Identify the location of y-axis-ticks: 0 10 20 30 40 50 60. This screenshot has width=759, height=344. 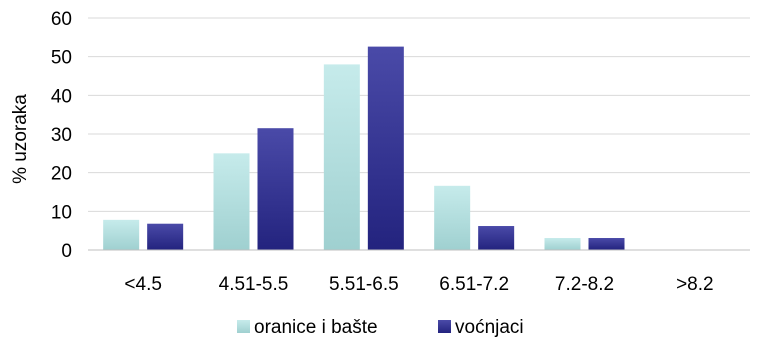
(61, 135).